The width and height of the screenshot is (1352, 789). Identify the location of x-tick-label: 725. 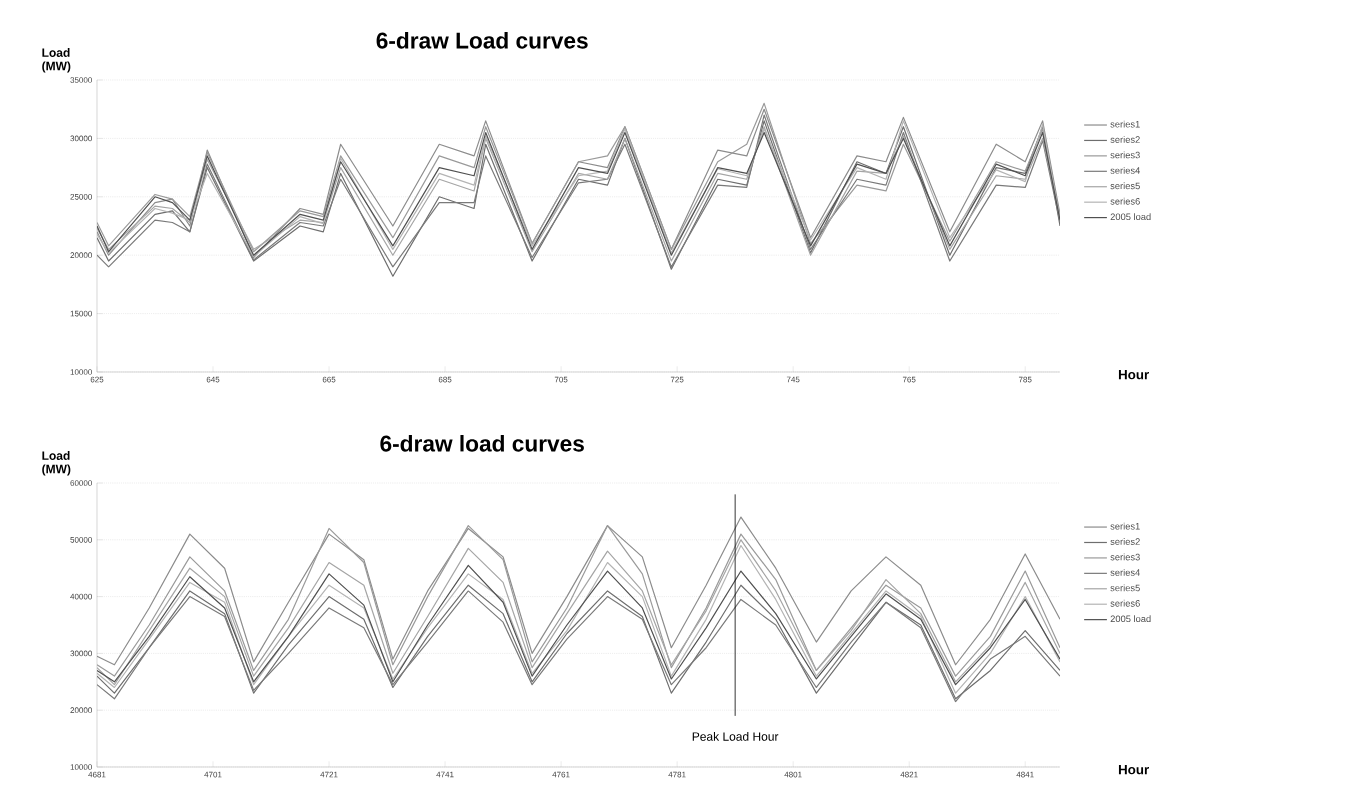
(677, 379).